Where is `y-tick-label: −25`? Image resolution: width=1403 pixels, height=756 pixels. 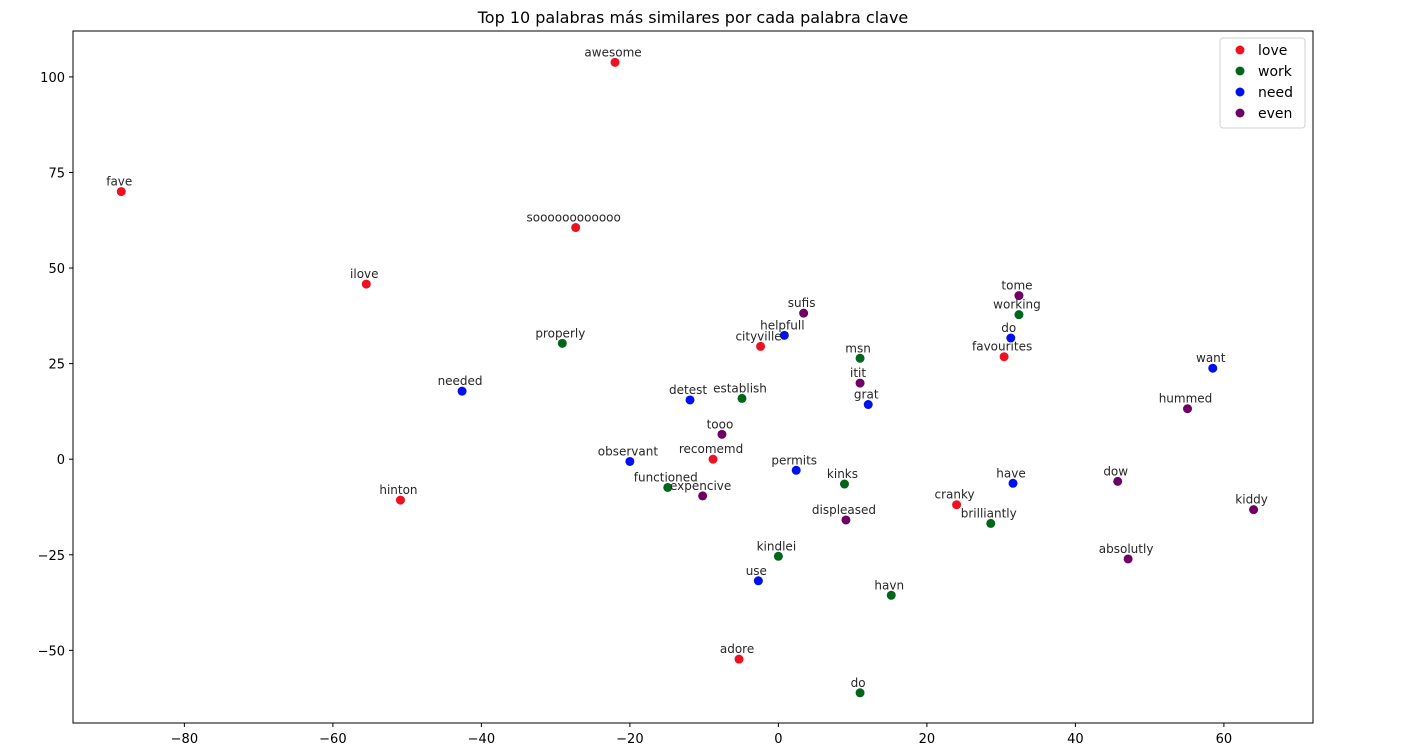 y-tick-label: −25 is located at coordinates (51, 556).